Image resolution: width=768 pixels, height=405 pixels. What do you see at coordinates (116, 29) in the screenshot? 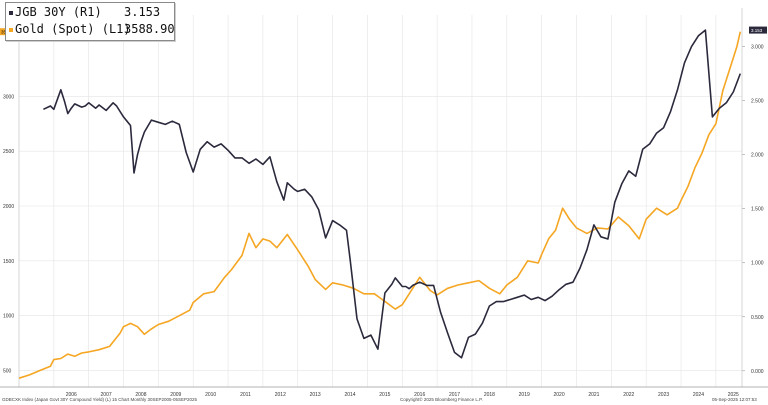
I see `legend-tag-gold: (L1)` at bounding box center [116, 29].